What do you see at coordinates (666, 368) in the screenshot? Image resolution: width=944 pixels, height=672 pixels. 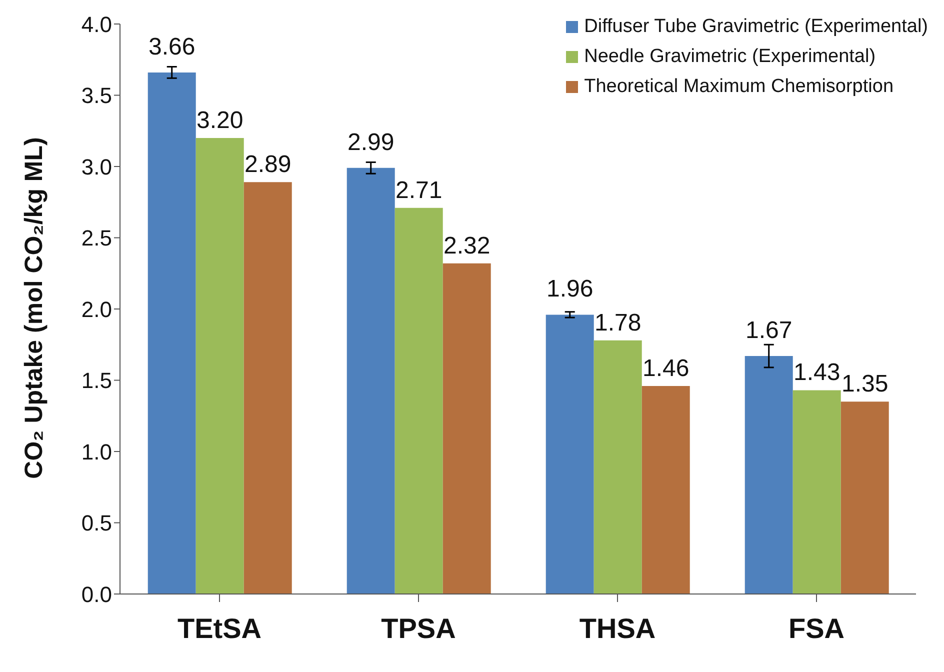 I see `data-label: 1.46` at bounding box center [666, 368].